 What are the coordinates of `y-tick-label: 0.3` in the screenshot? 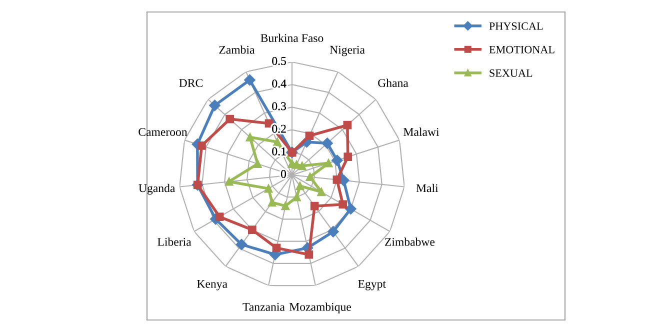 It's located at (279, 106).